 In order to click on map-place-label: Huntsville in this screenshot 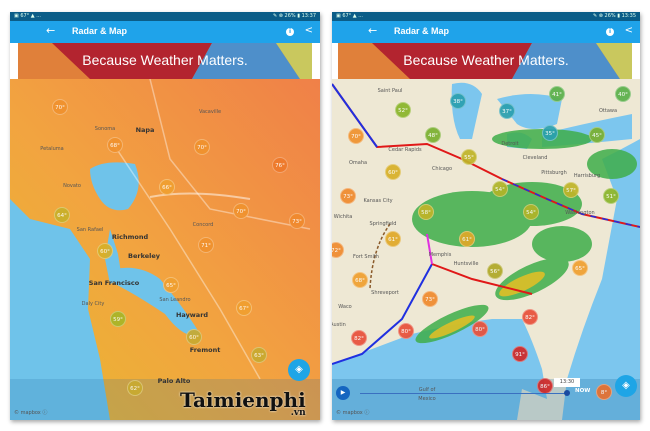, I will do `click(466, 264)`.